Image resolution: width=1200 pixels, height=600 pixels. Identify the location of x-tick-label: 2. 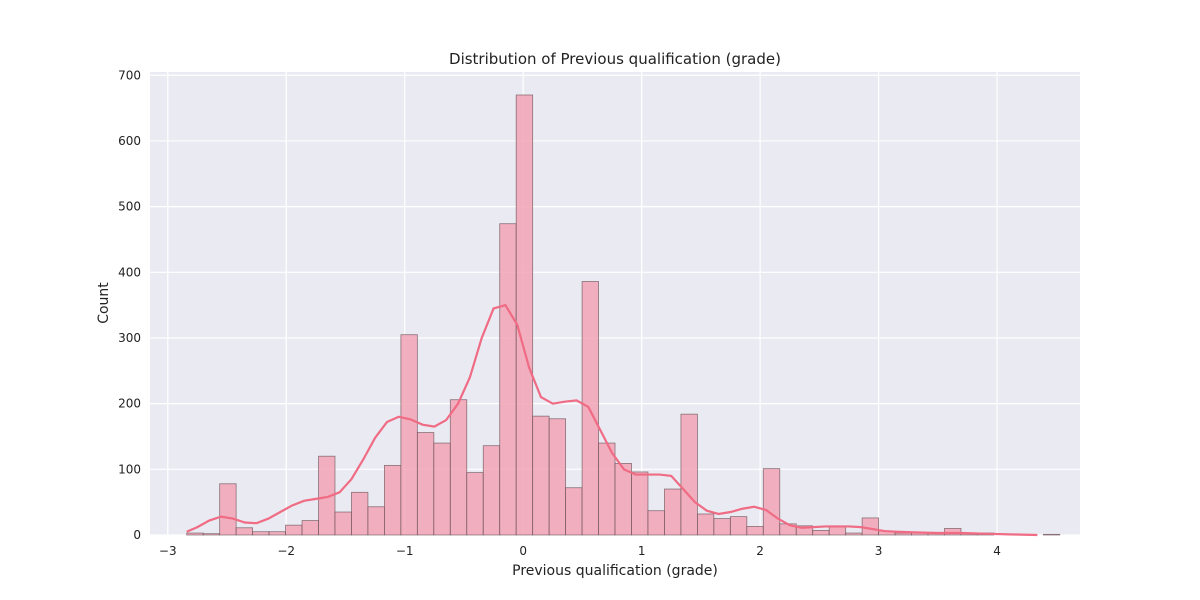
(760, 551).